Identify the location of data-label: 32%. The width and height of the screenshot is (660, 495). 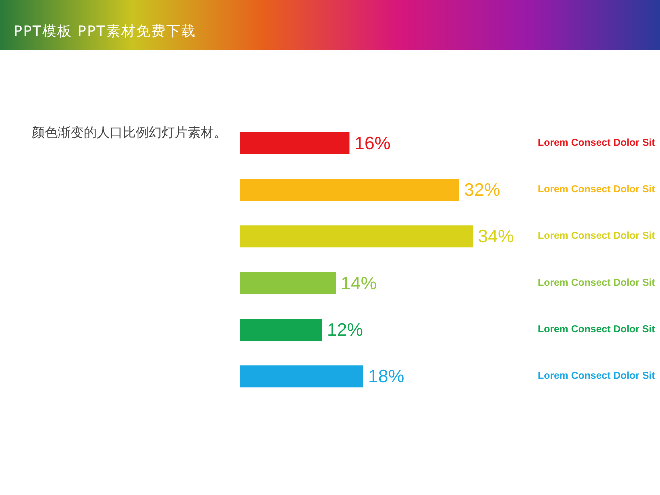
(482, 190).